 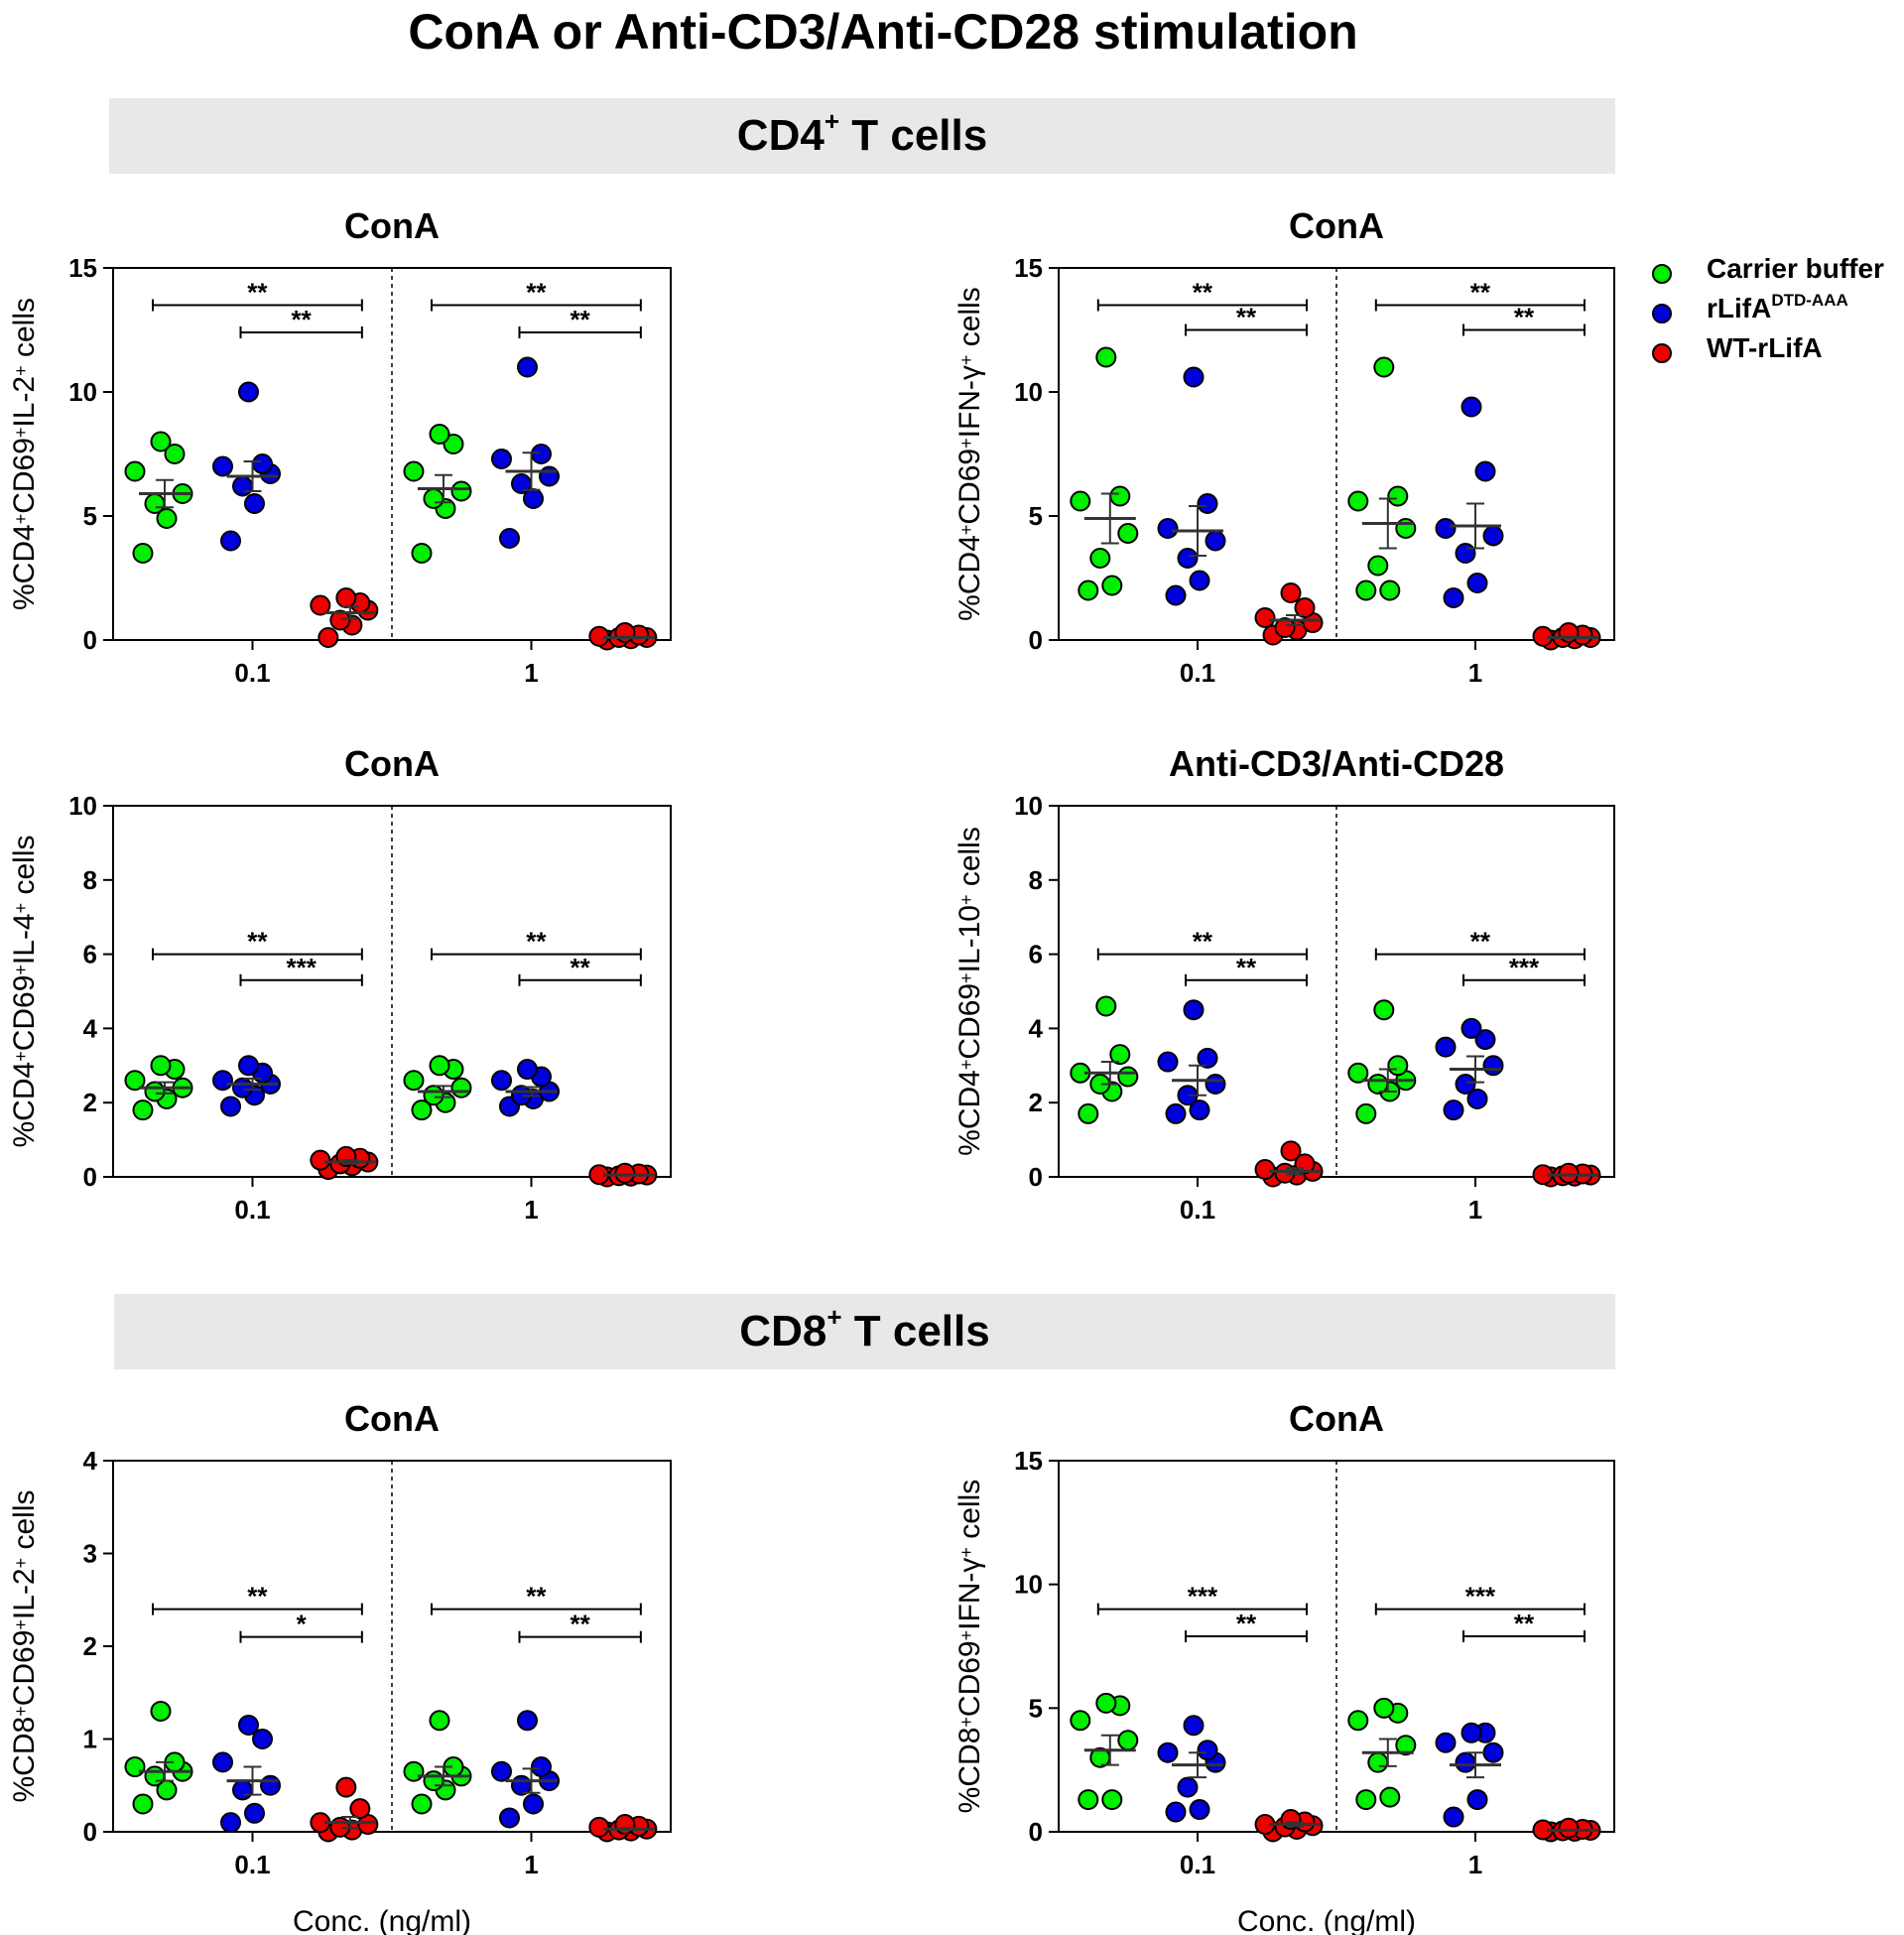 What do you see at coordinates (1036, 1102) in the screenshot?
I see `y-tick-label: 2` at bounding box center [1036, 1102].